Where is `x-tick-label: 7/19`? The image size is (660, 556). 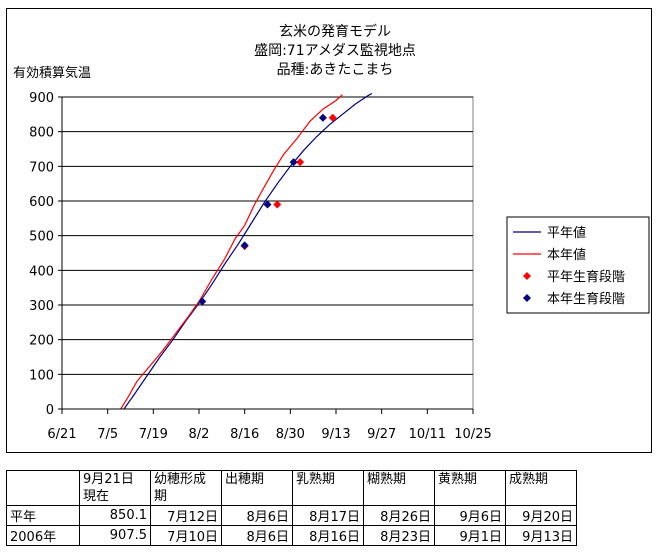
x-tick-label: 7/19 is located at coordinates (153, 434).